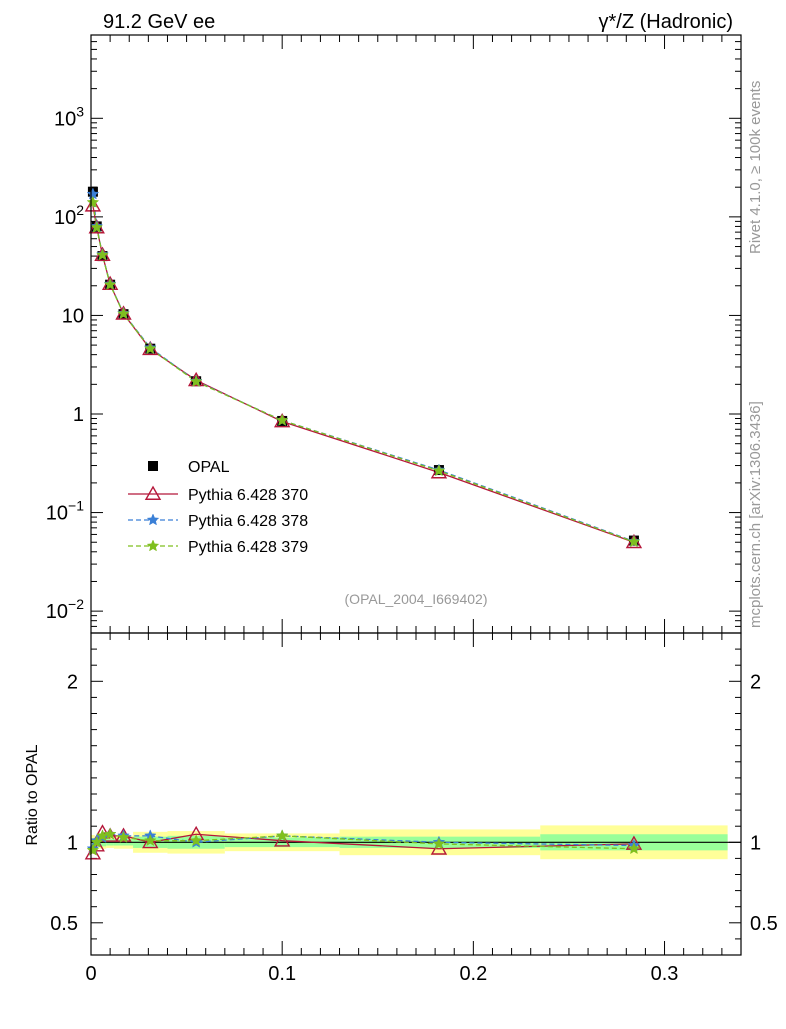  What do you see at coordinates (69, 215) in the screenshot?
I see `main-y-tick-label: 10²` at bounding box center [69, 215].